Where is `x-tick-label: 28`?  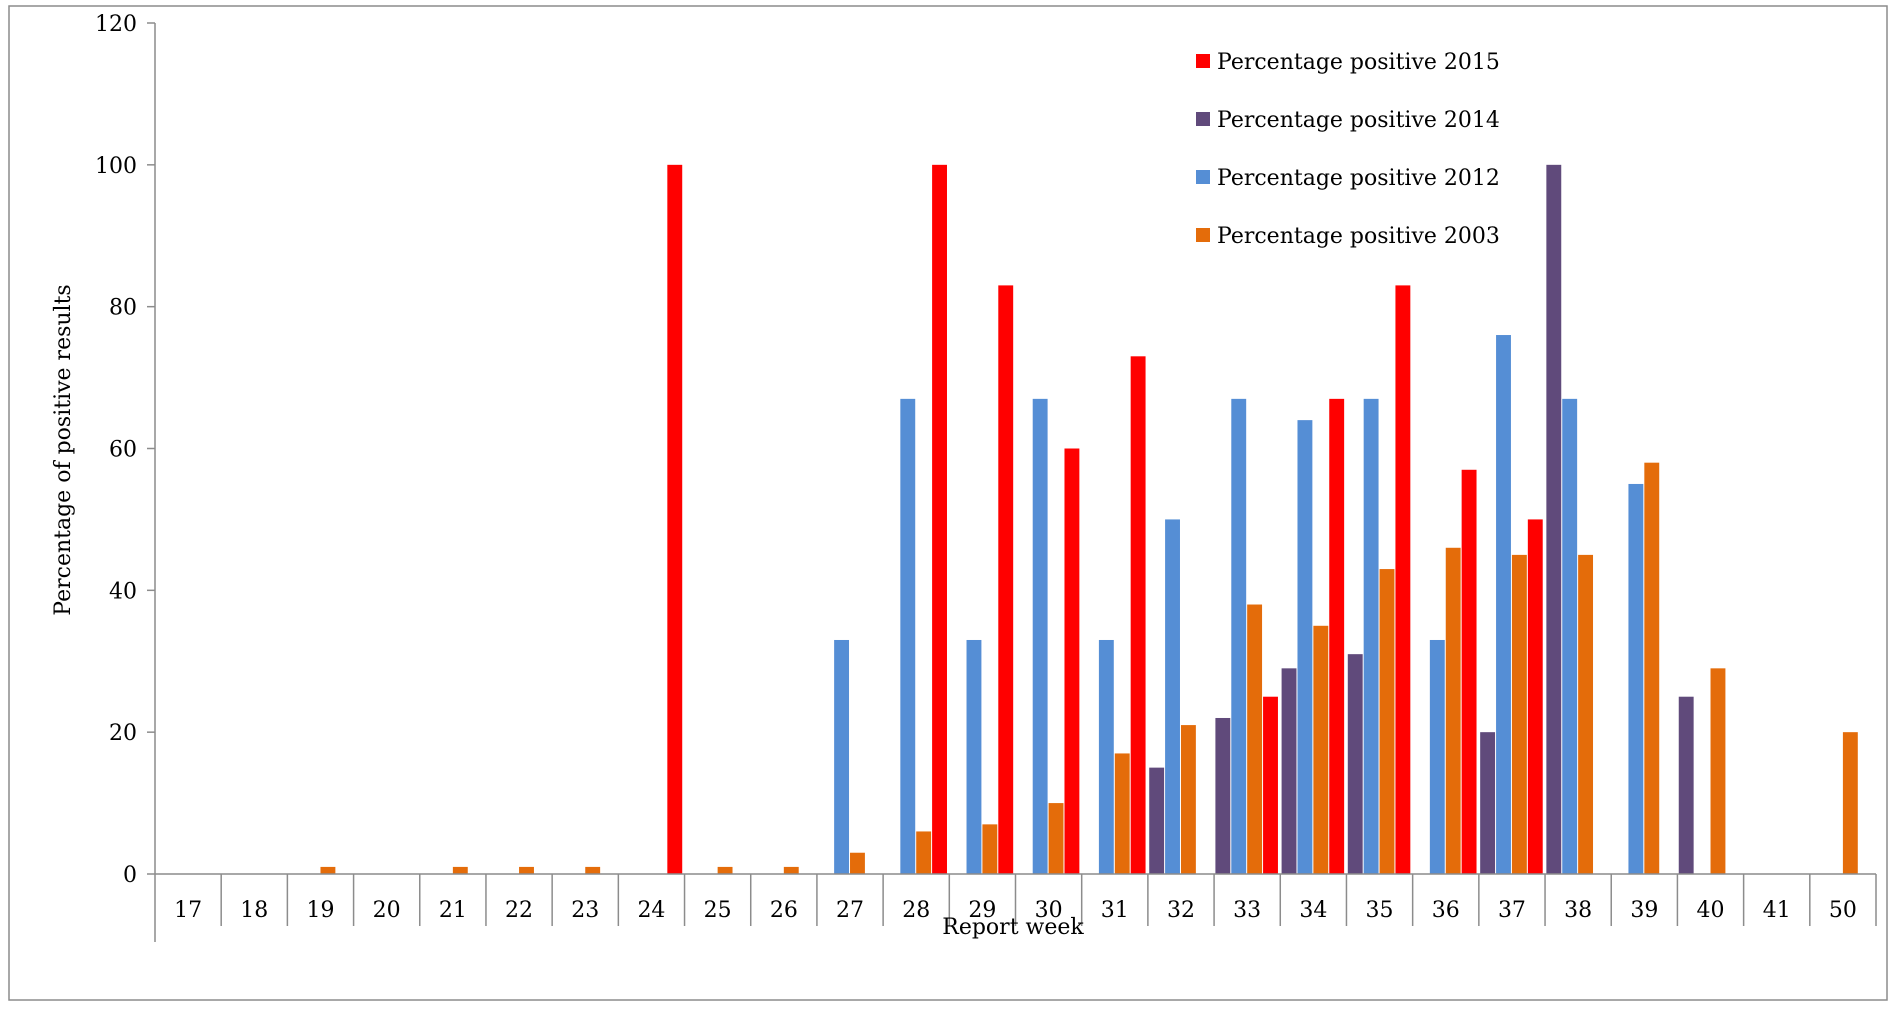
x-tick-label: 28 is located at coordinates (916, 910).